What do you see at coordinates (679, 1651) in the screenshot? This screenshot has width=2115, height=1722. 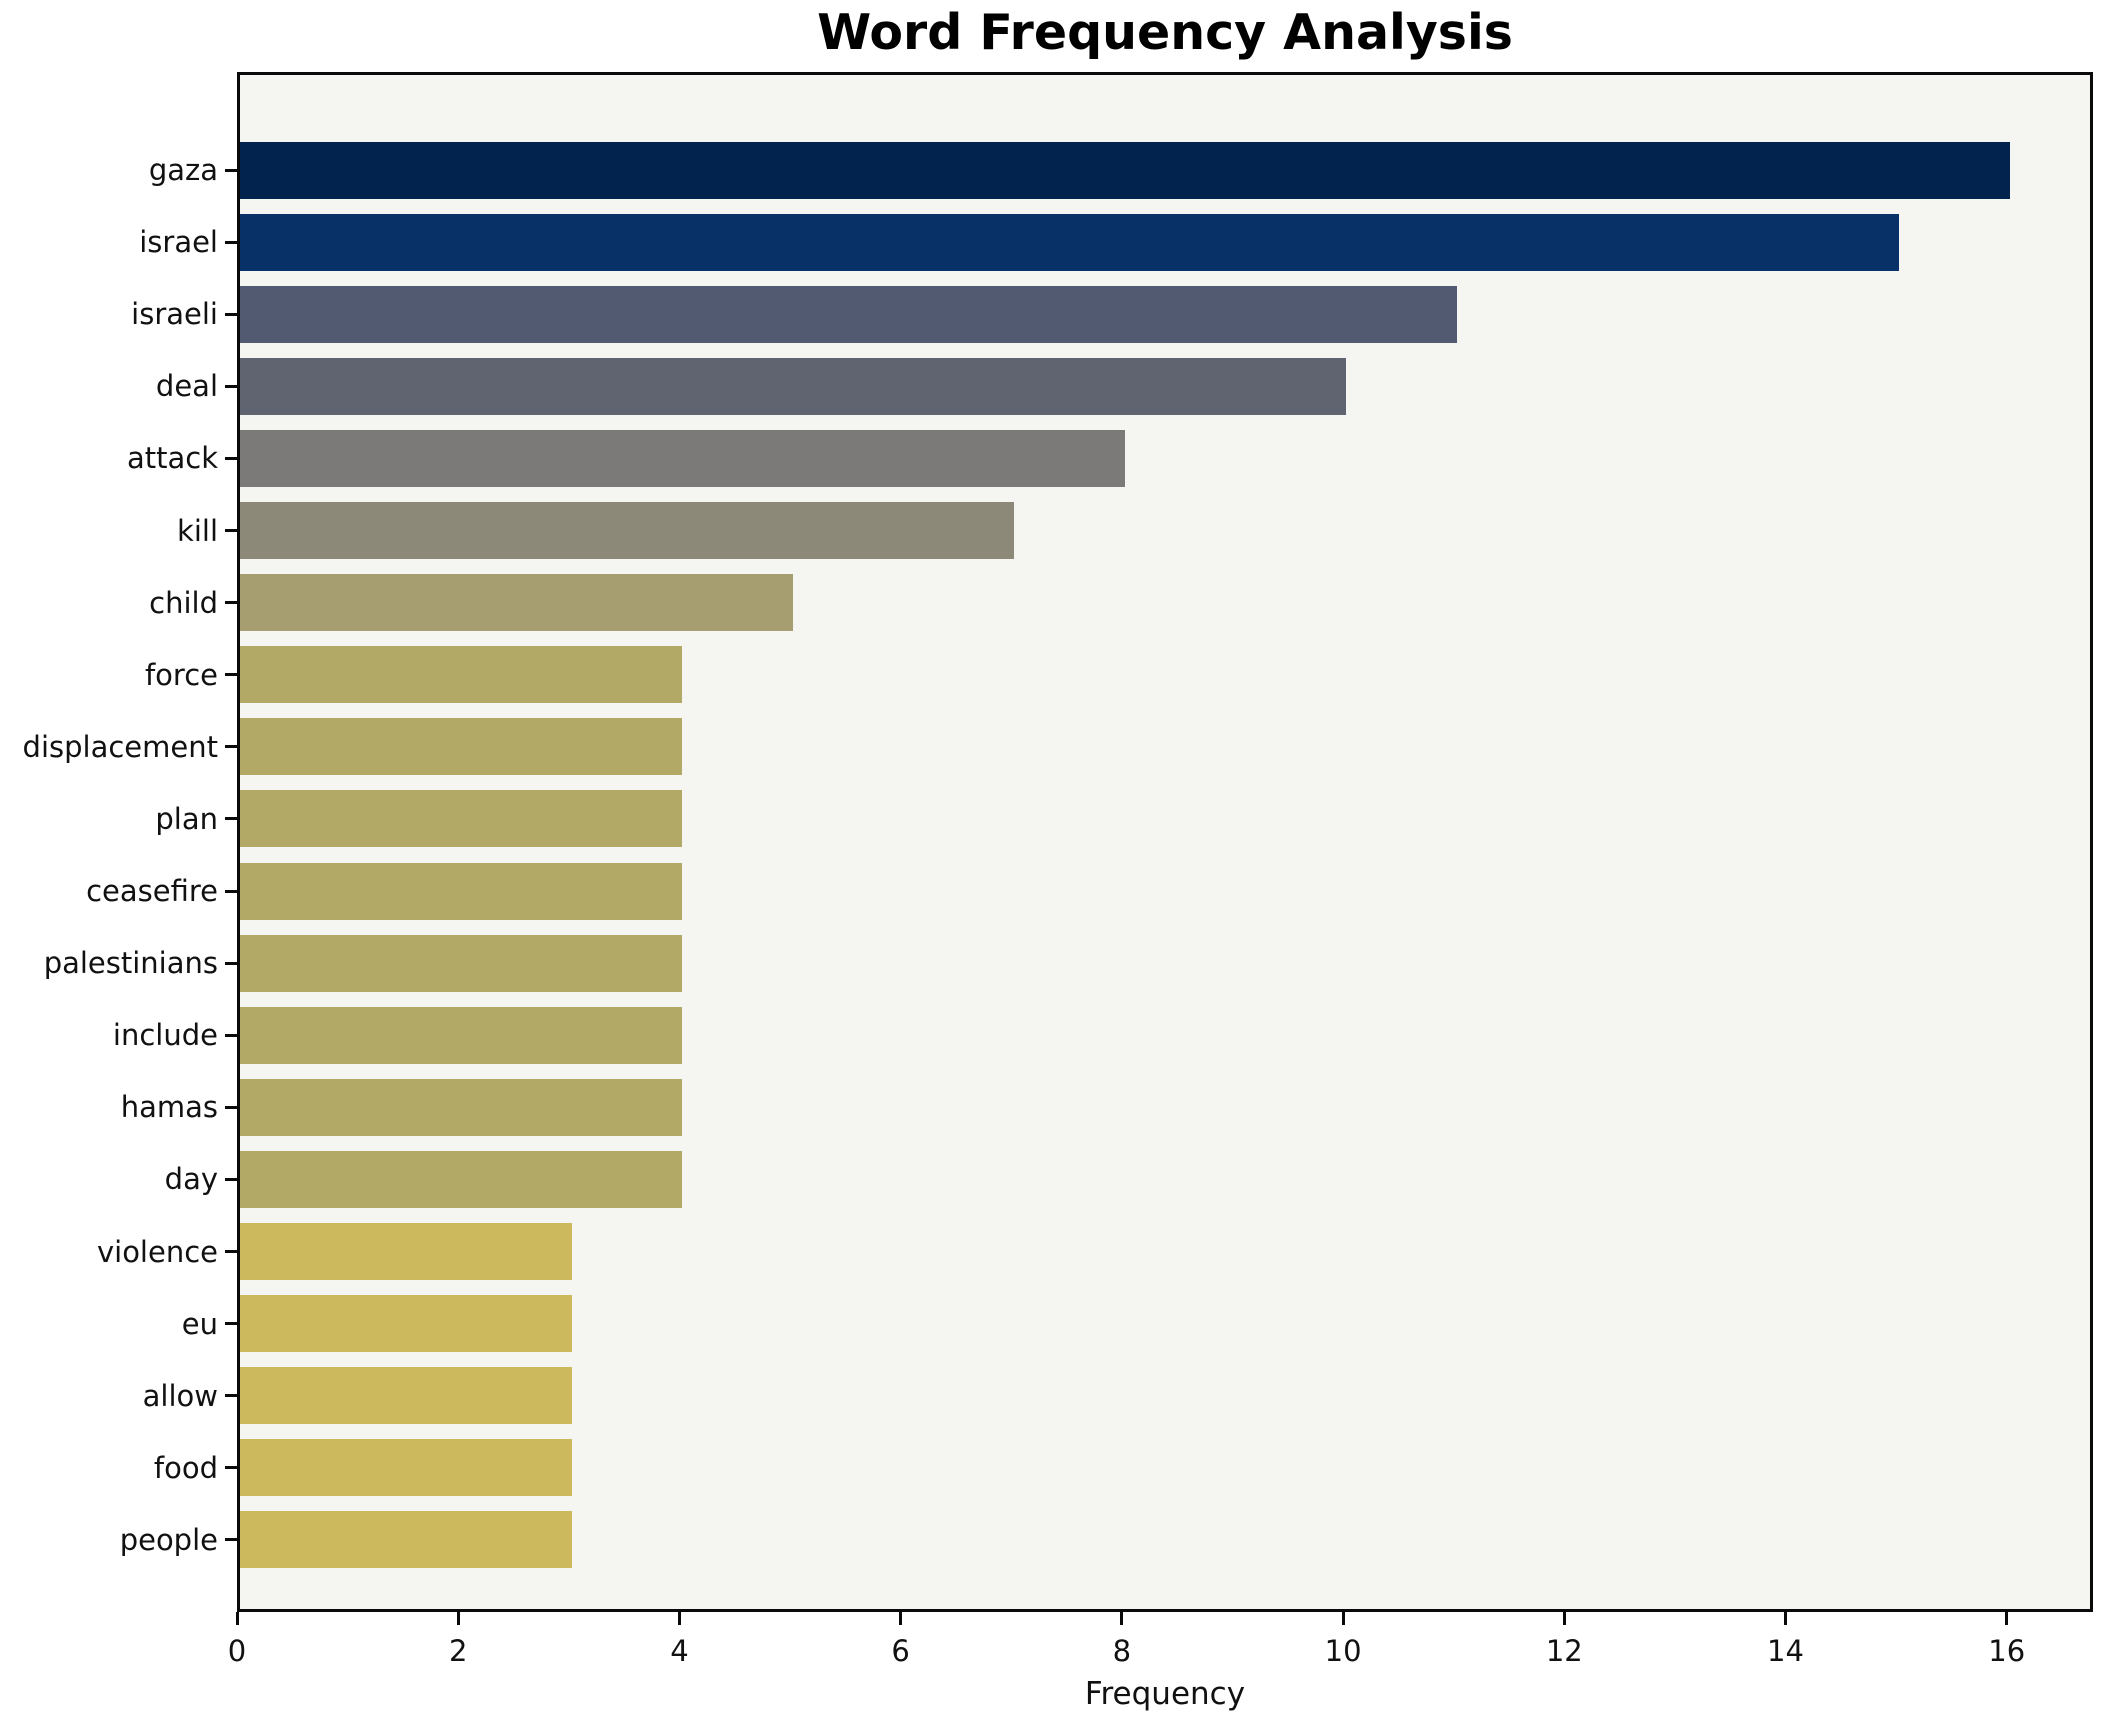 I see `x-tick-label-4: 4` at bounding box center [679, 1651].